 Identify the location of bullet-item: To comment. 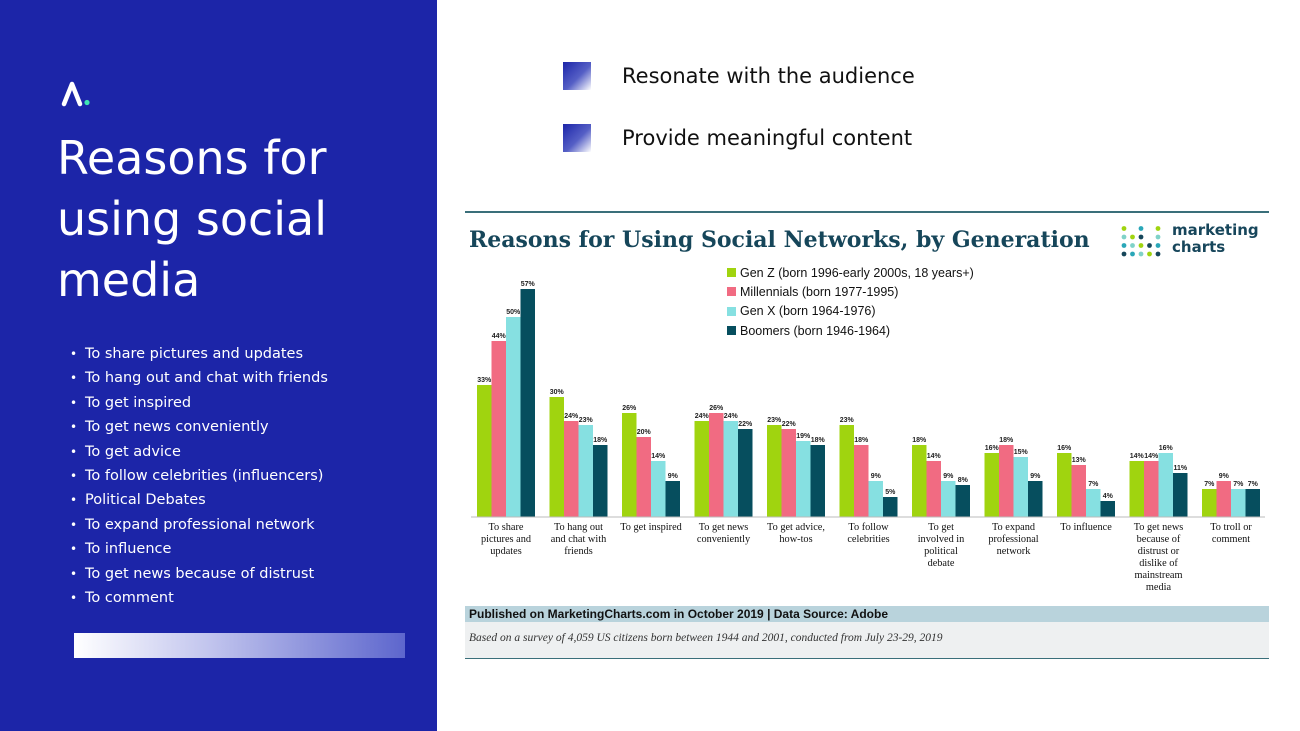
(199, 598).